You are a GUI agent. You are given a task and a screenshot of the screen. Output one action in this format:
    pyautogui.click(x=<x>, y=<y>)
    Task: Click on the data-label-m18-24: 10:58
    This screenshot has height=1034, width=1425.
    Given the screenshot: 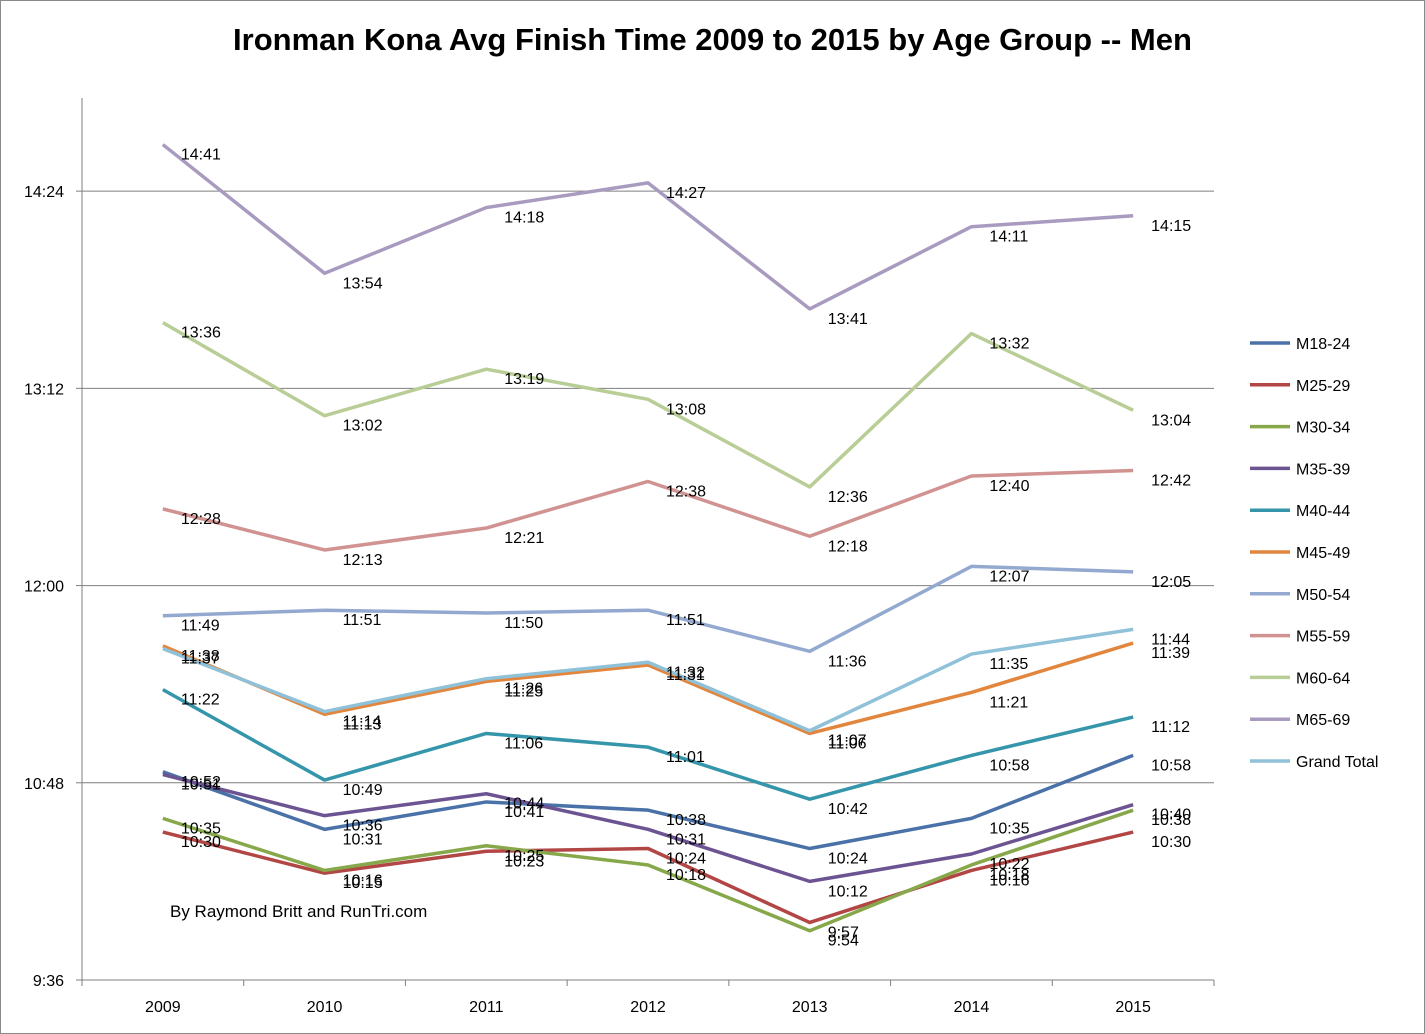 What is the action you would take?
    pyautogui.click(x=1171, y=765)
    